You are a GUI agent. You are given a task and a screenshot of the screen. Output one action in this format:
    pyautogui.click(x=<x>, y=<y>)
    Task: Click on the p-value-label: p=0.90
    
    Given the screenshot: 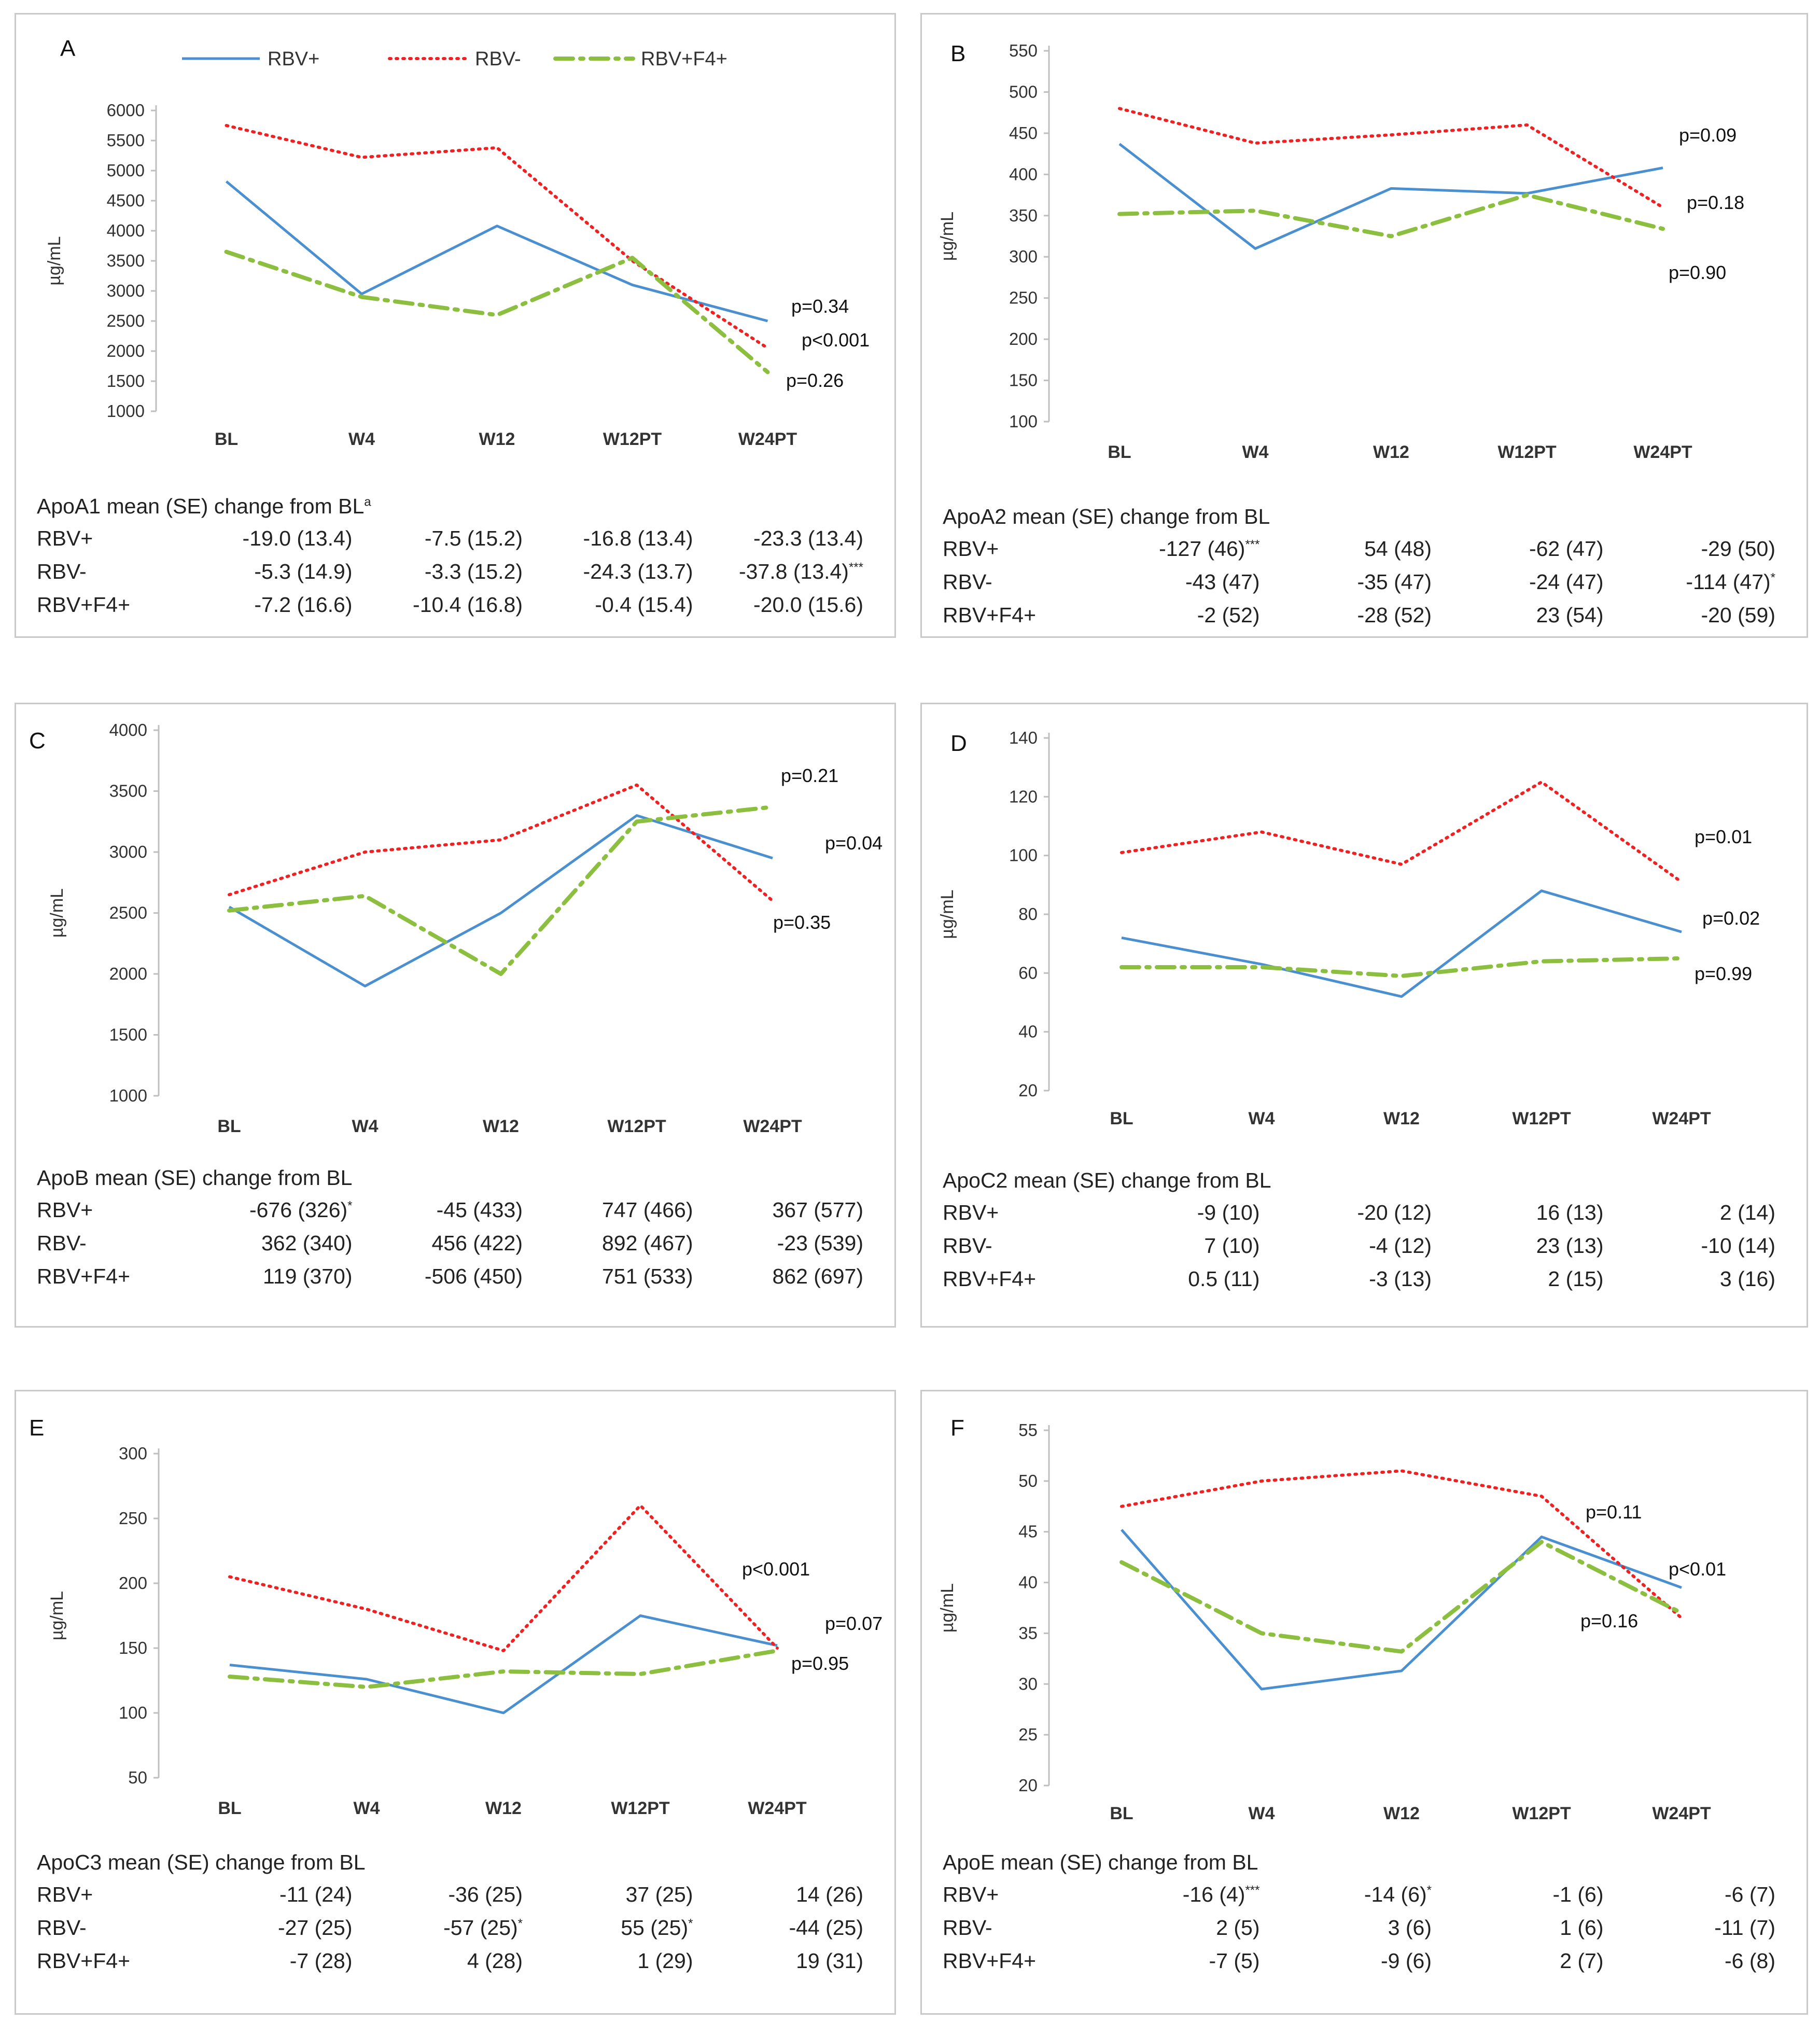 What is the action you would take?
    pyautogui.click(x=1697, y=273)
    